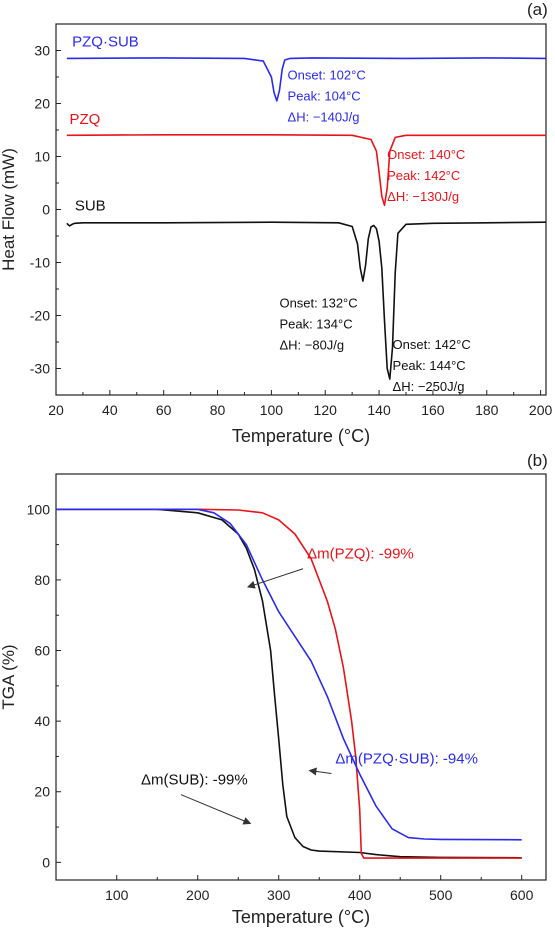 This screenshot has width=555, height=931. Describe the element at coordinates (84, 119) in the screenshot. I see `series-label: PZQ` at that location.